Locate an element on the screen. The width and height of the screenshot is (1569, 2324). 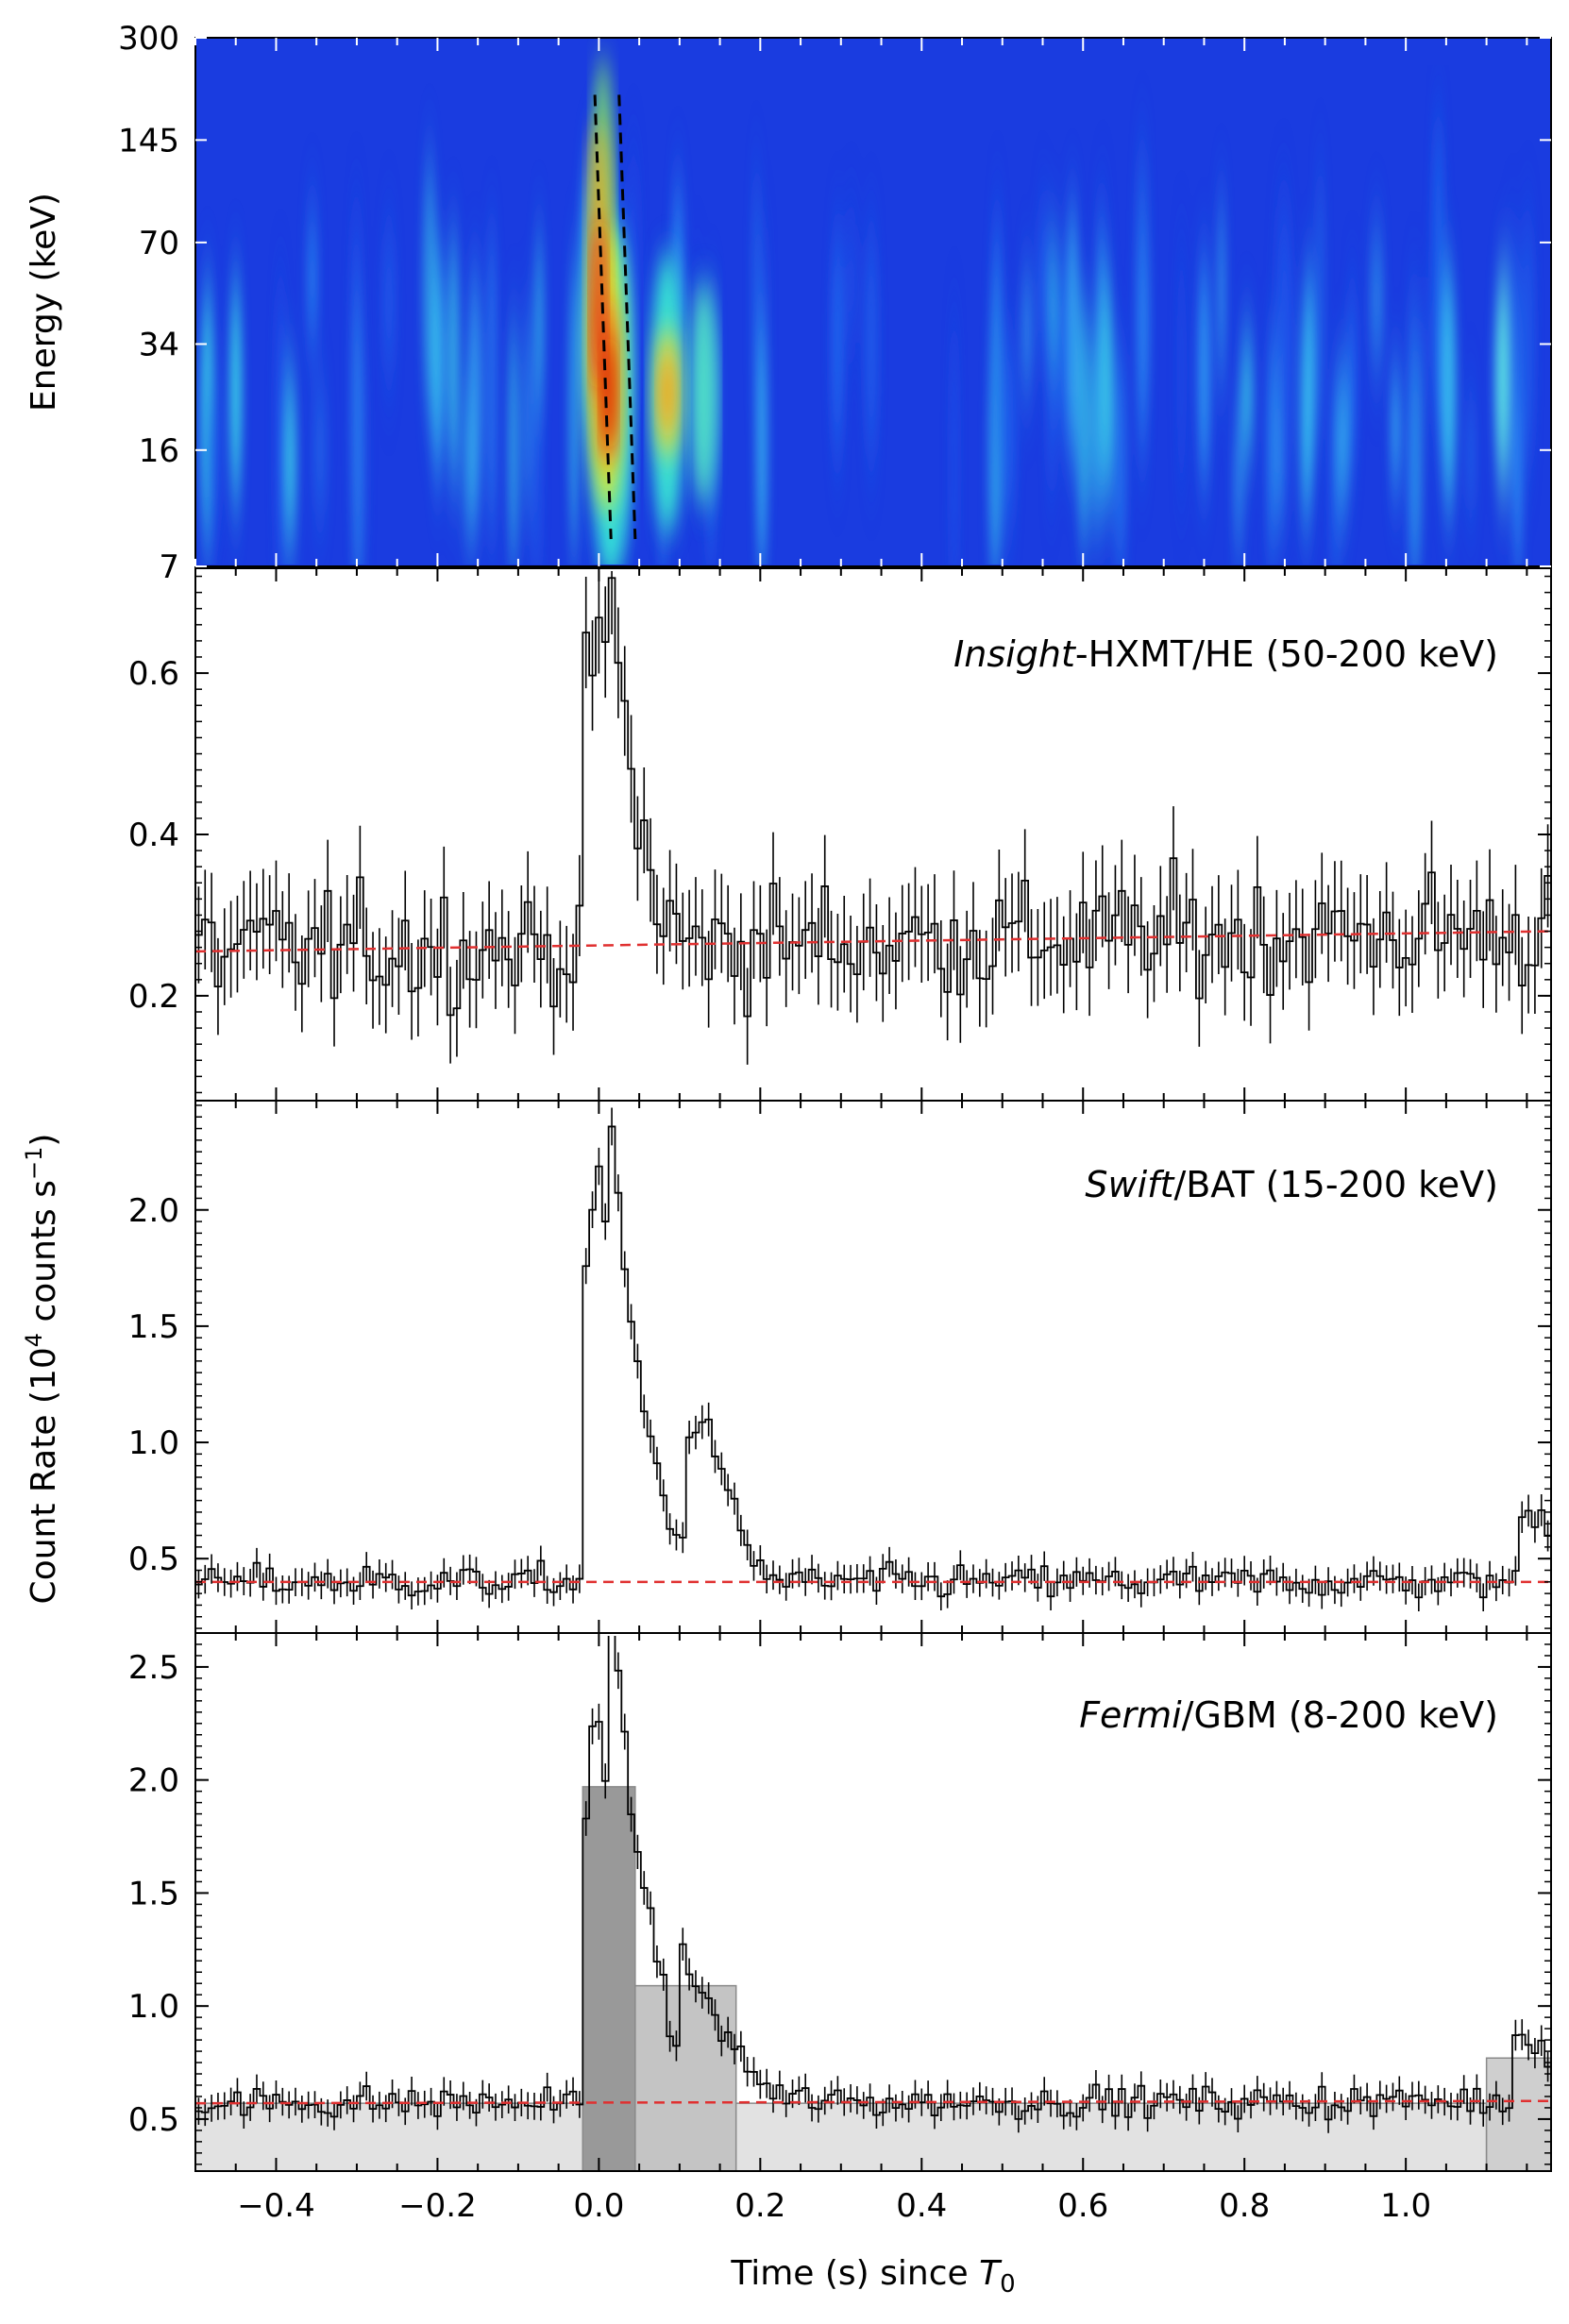
energy-tick-label: 7 is located at coordinates (169, 567).